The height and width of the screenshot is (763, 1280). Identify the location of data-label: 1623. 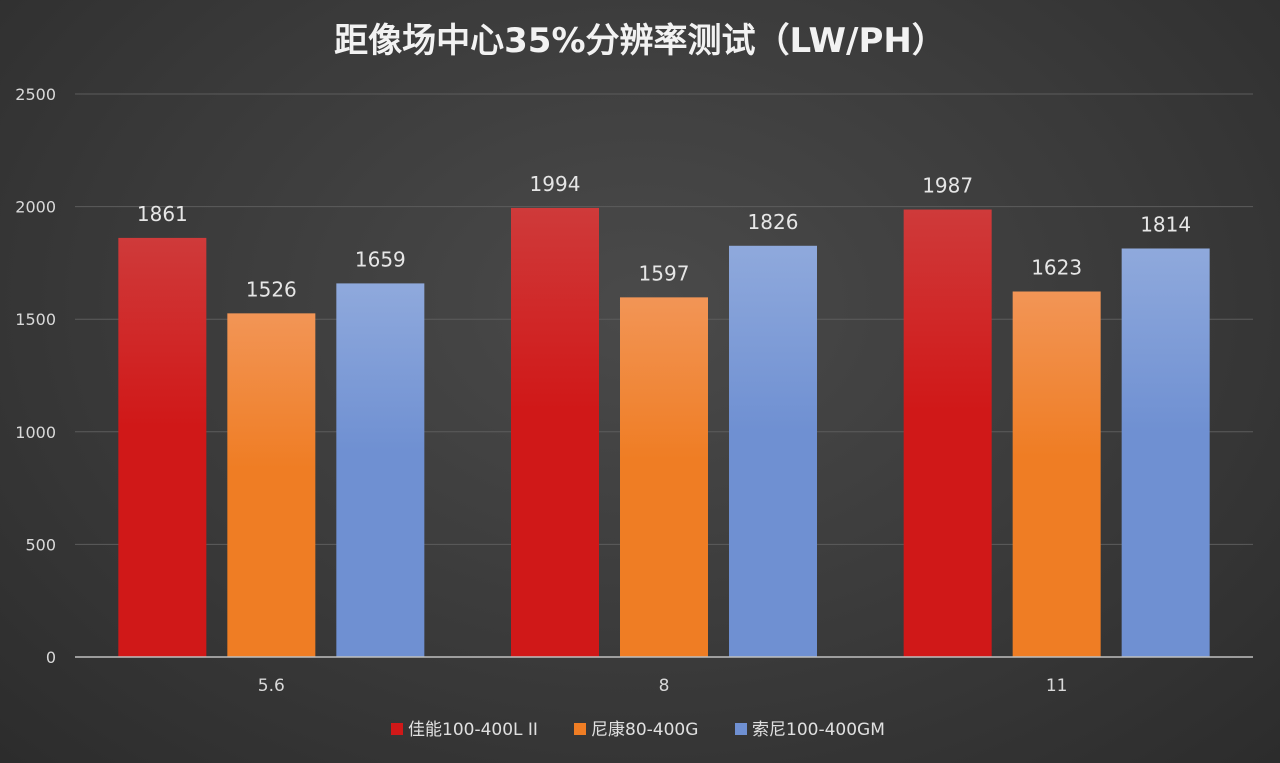
(1056, 268).